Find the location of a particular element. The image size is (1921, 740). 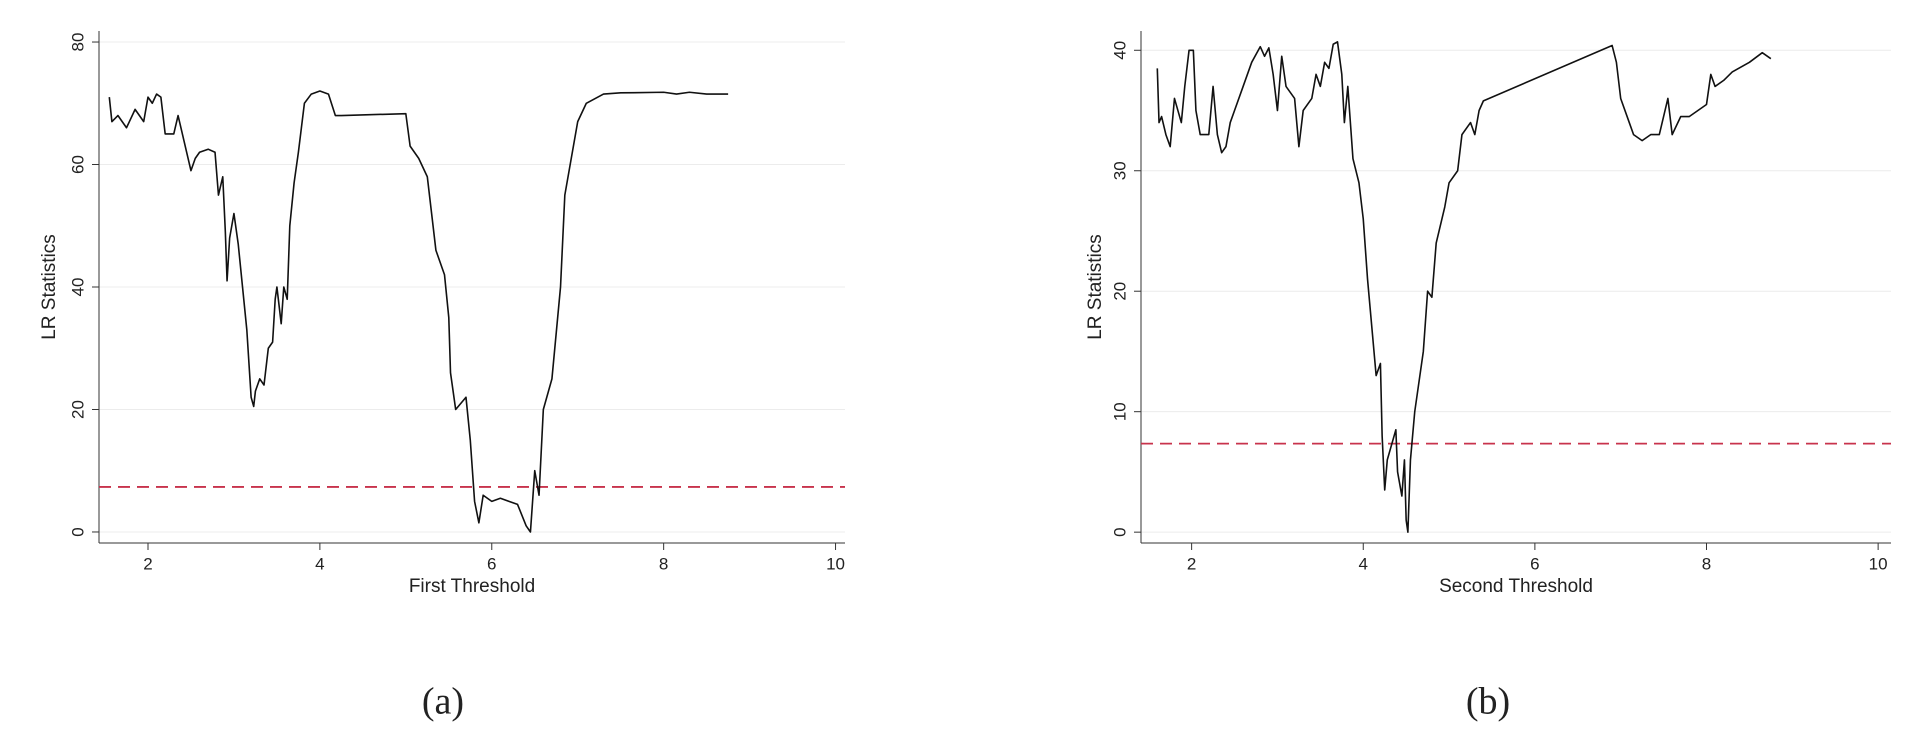

y-tick-label: 60 is located at coordinates (77, 164).